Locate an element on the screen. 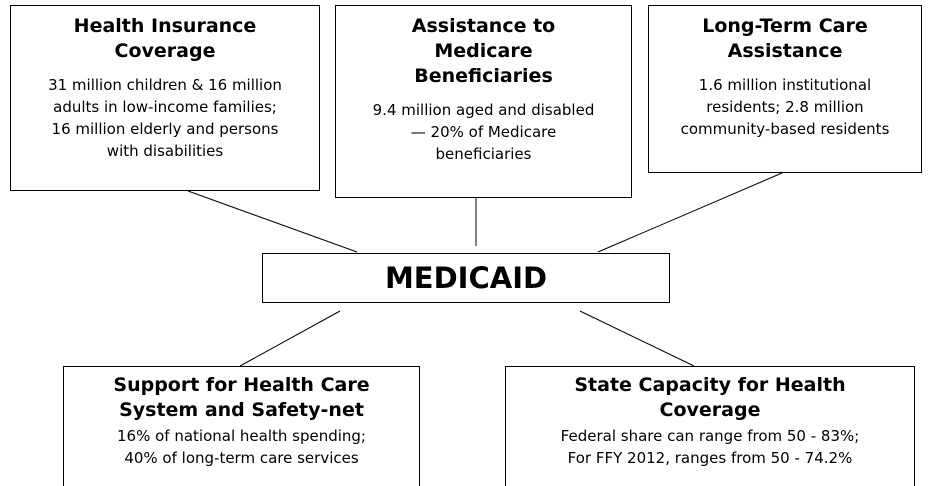  box-text: 31 million children & 16 million is located at coordinates (165, 85).